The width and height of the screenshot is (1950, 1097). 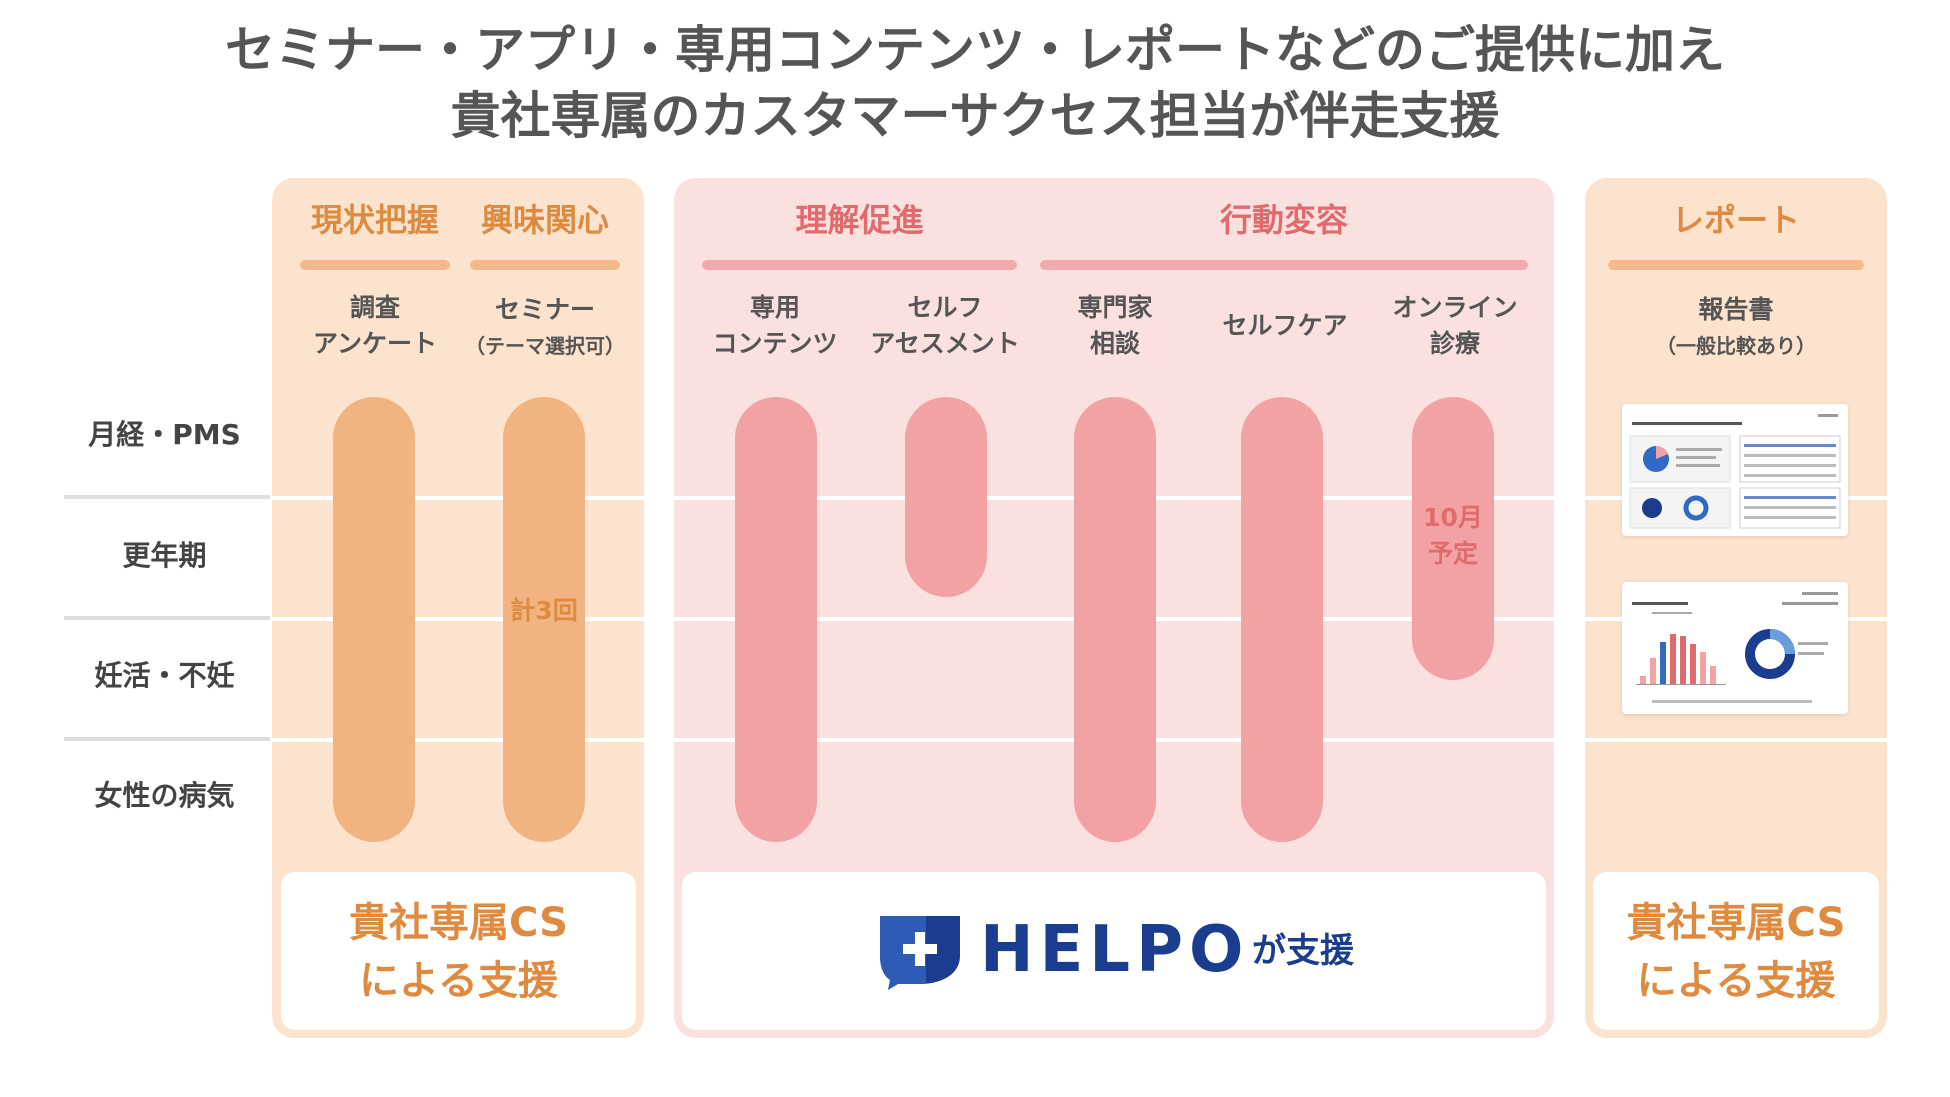 What do you see at coordinates (544, 220) in the screenshot?
I see `header-interest: 興味関心` at bounding box center [544, 220].